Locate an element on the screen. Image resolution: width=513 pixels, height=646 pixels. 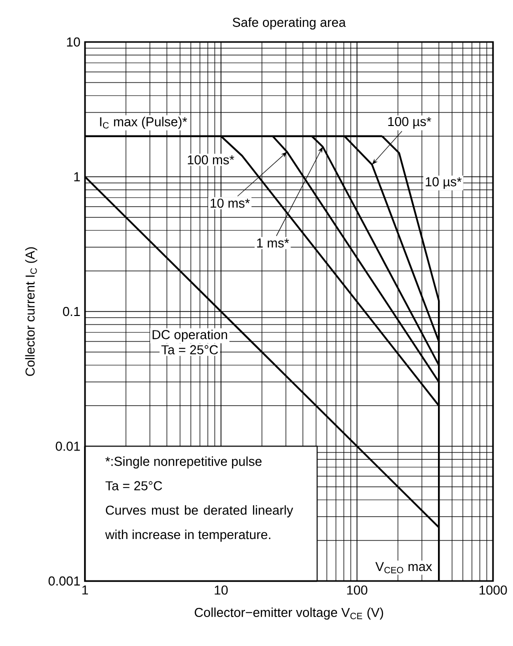
annotation: Curves must be derated linearly with increase in temperature. is located at coordinates (199, 523).